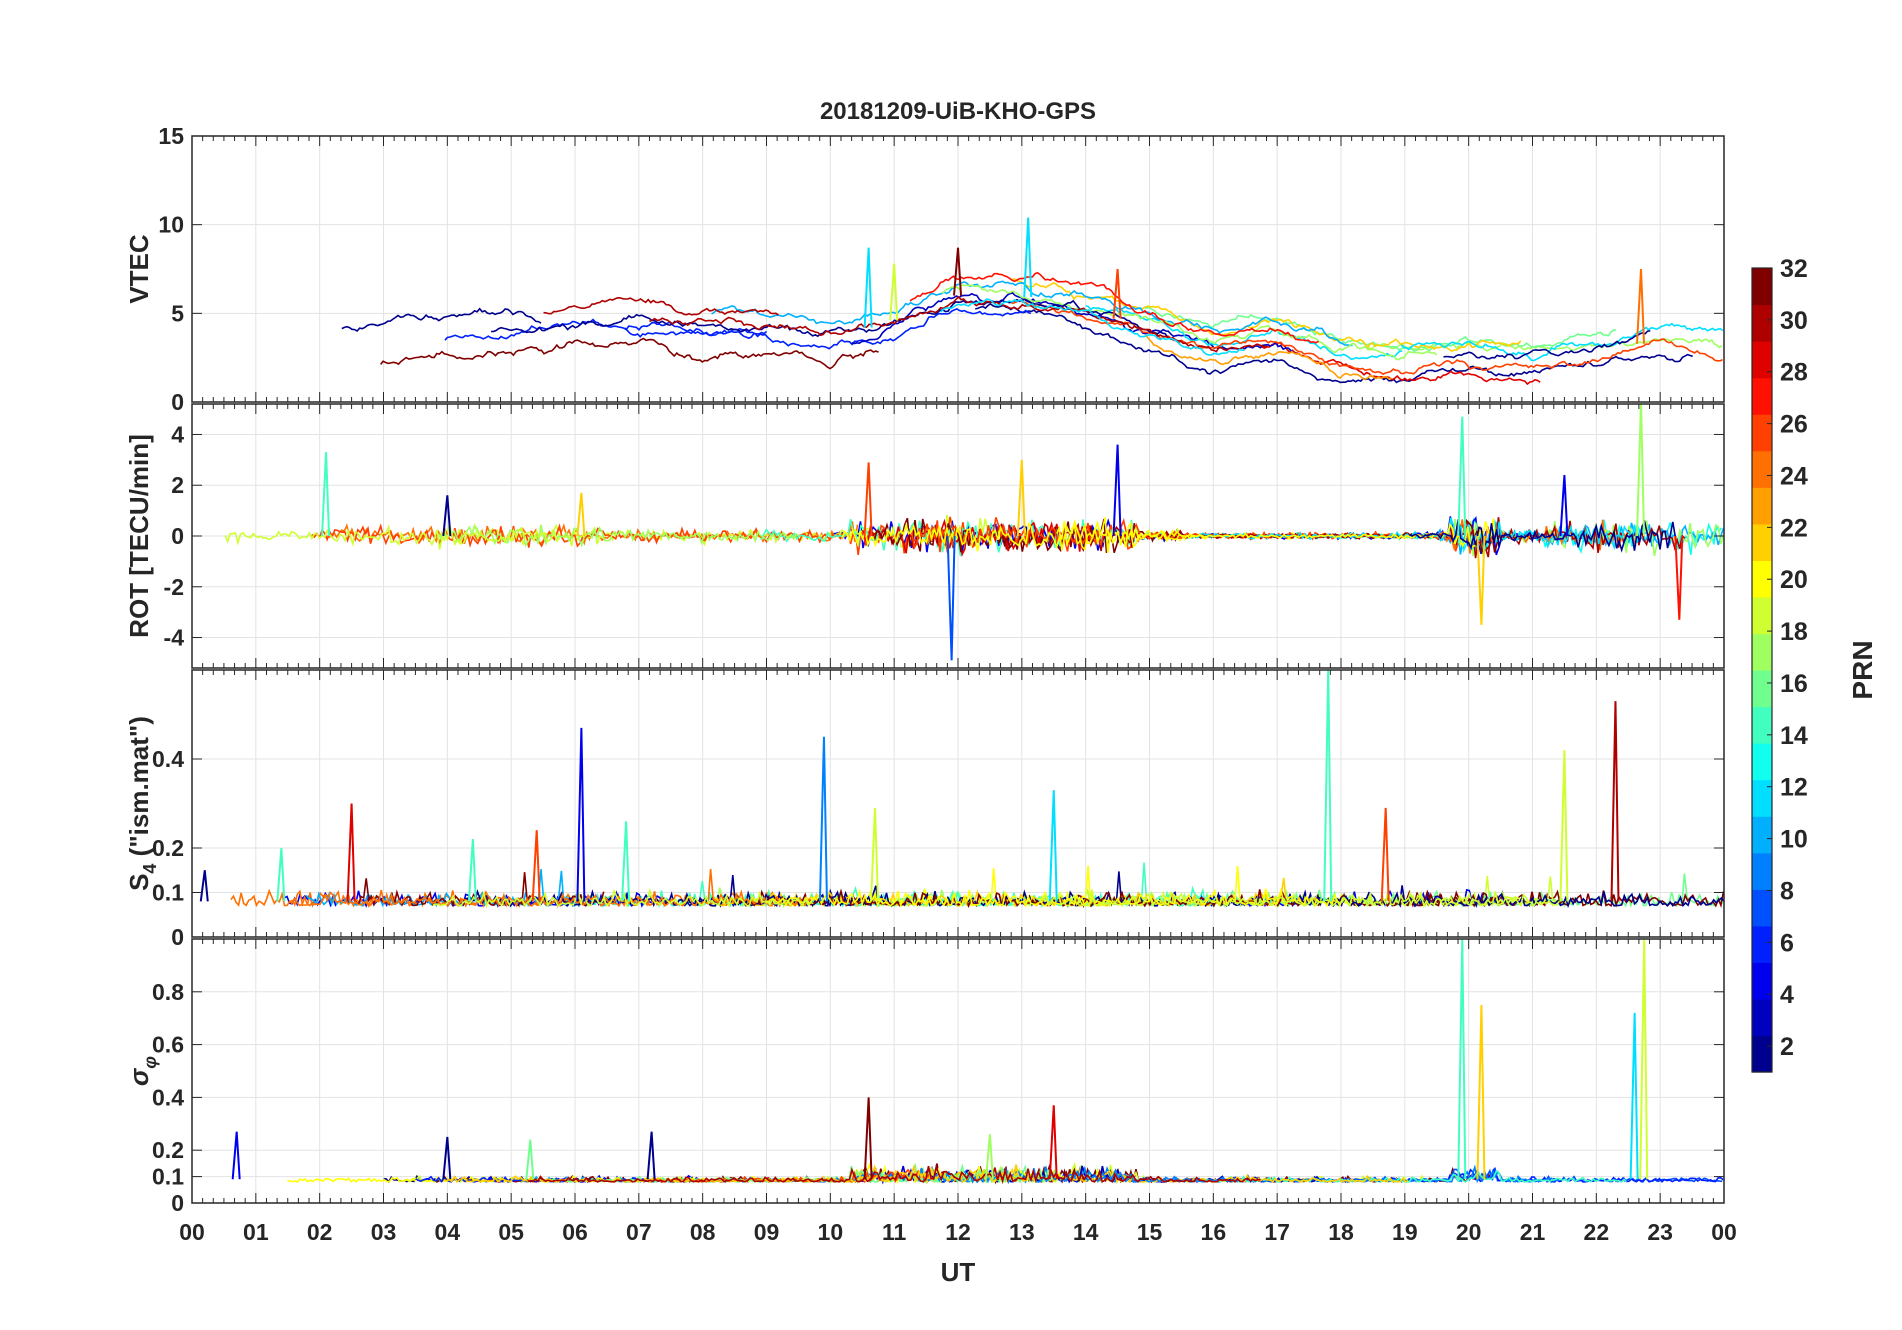 This screenshot has height=1330, width=1902. What do you see at coordinates (1794, 476) in the screenshot?
I see `colorbar-tick-label: 24` at bounding box center [1794, 476].